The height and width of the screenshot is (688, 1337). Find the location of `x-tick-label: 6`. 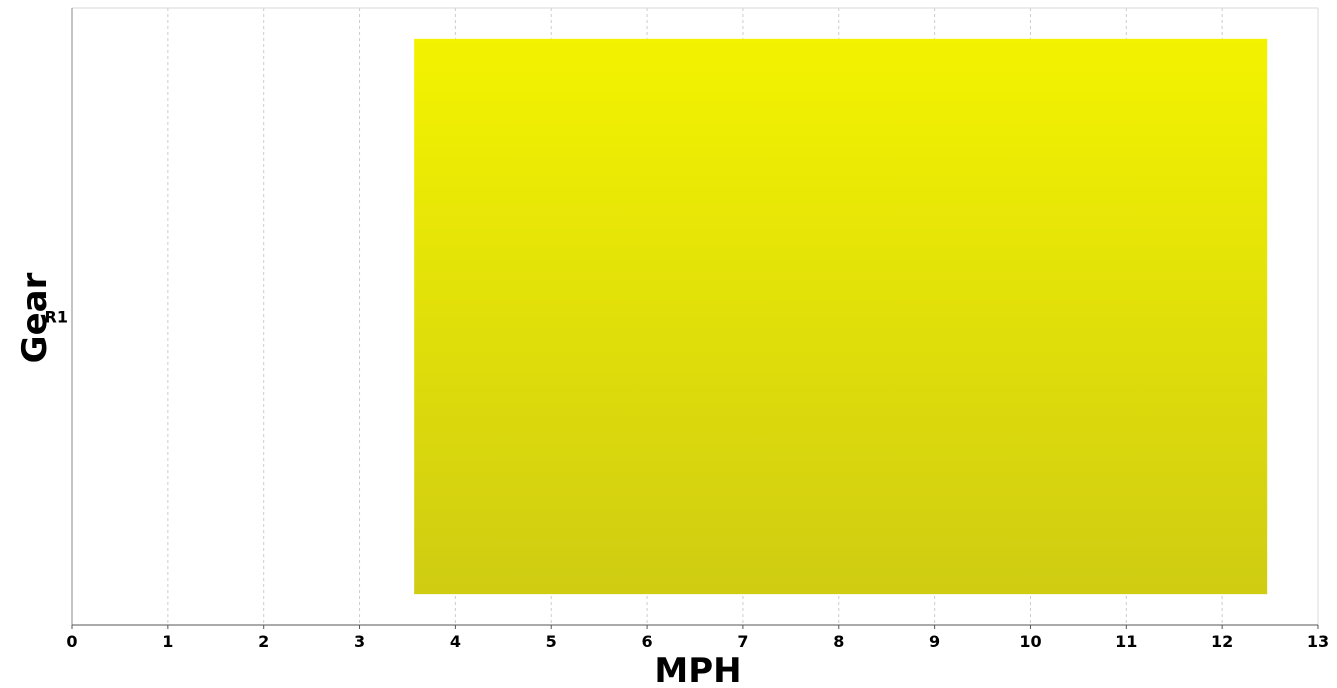

x-tick-label: 6 is located at coordinates (647, 641).